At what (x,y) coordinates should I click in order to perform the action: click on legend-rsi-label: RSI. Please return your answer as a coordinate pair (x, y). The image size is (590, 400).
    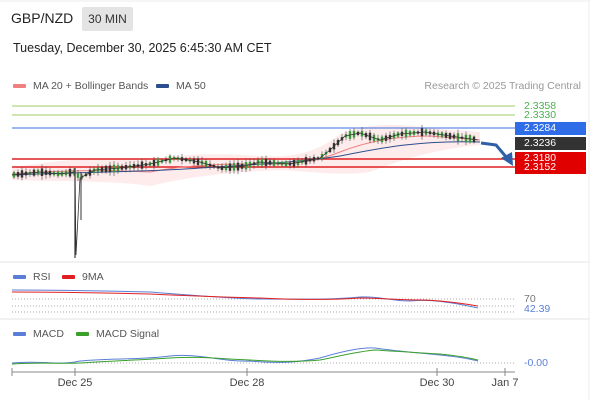
    Looking at the image, I should click on (42, 277).